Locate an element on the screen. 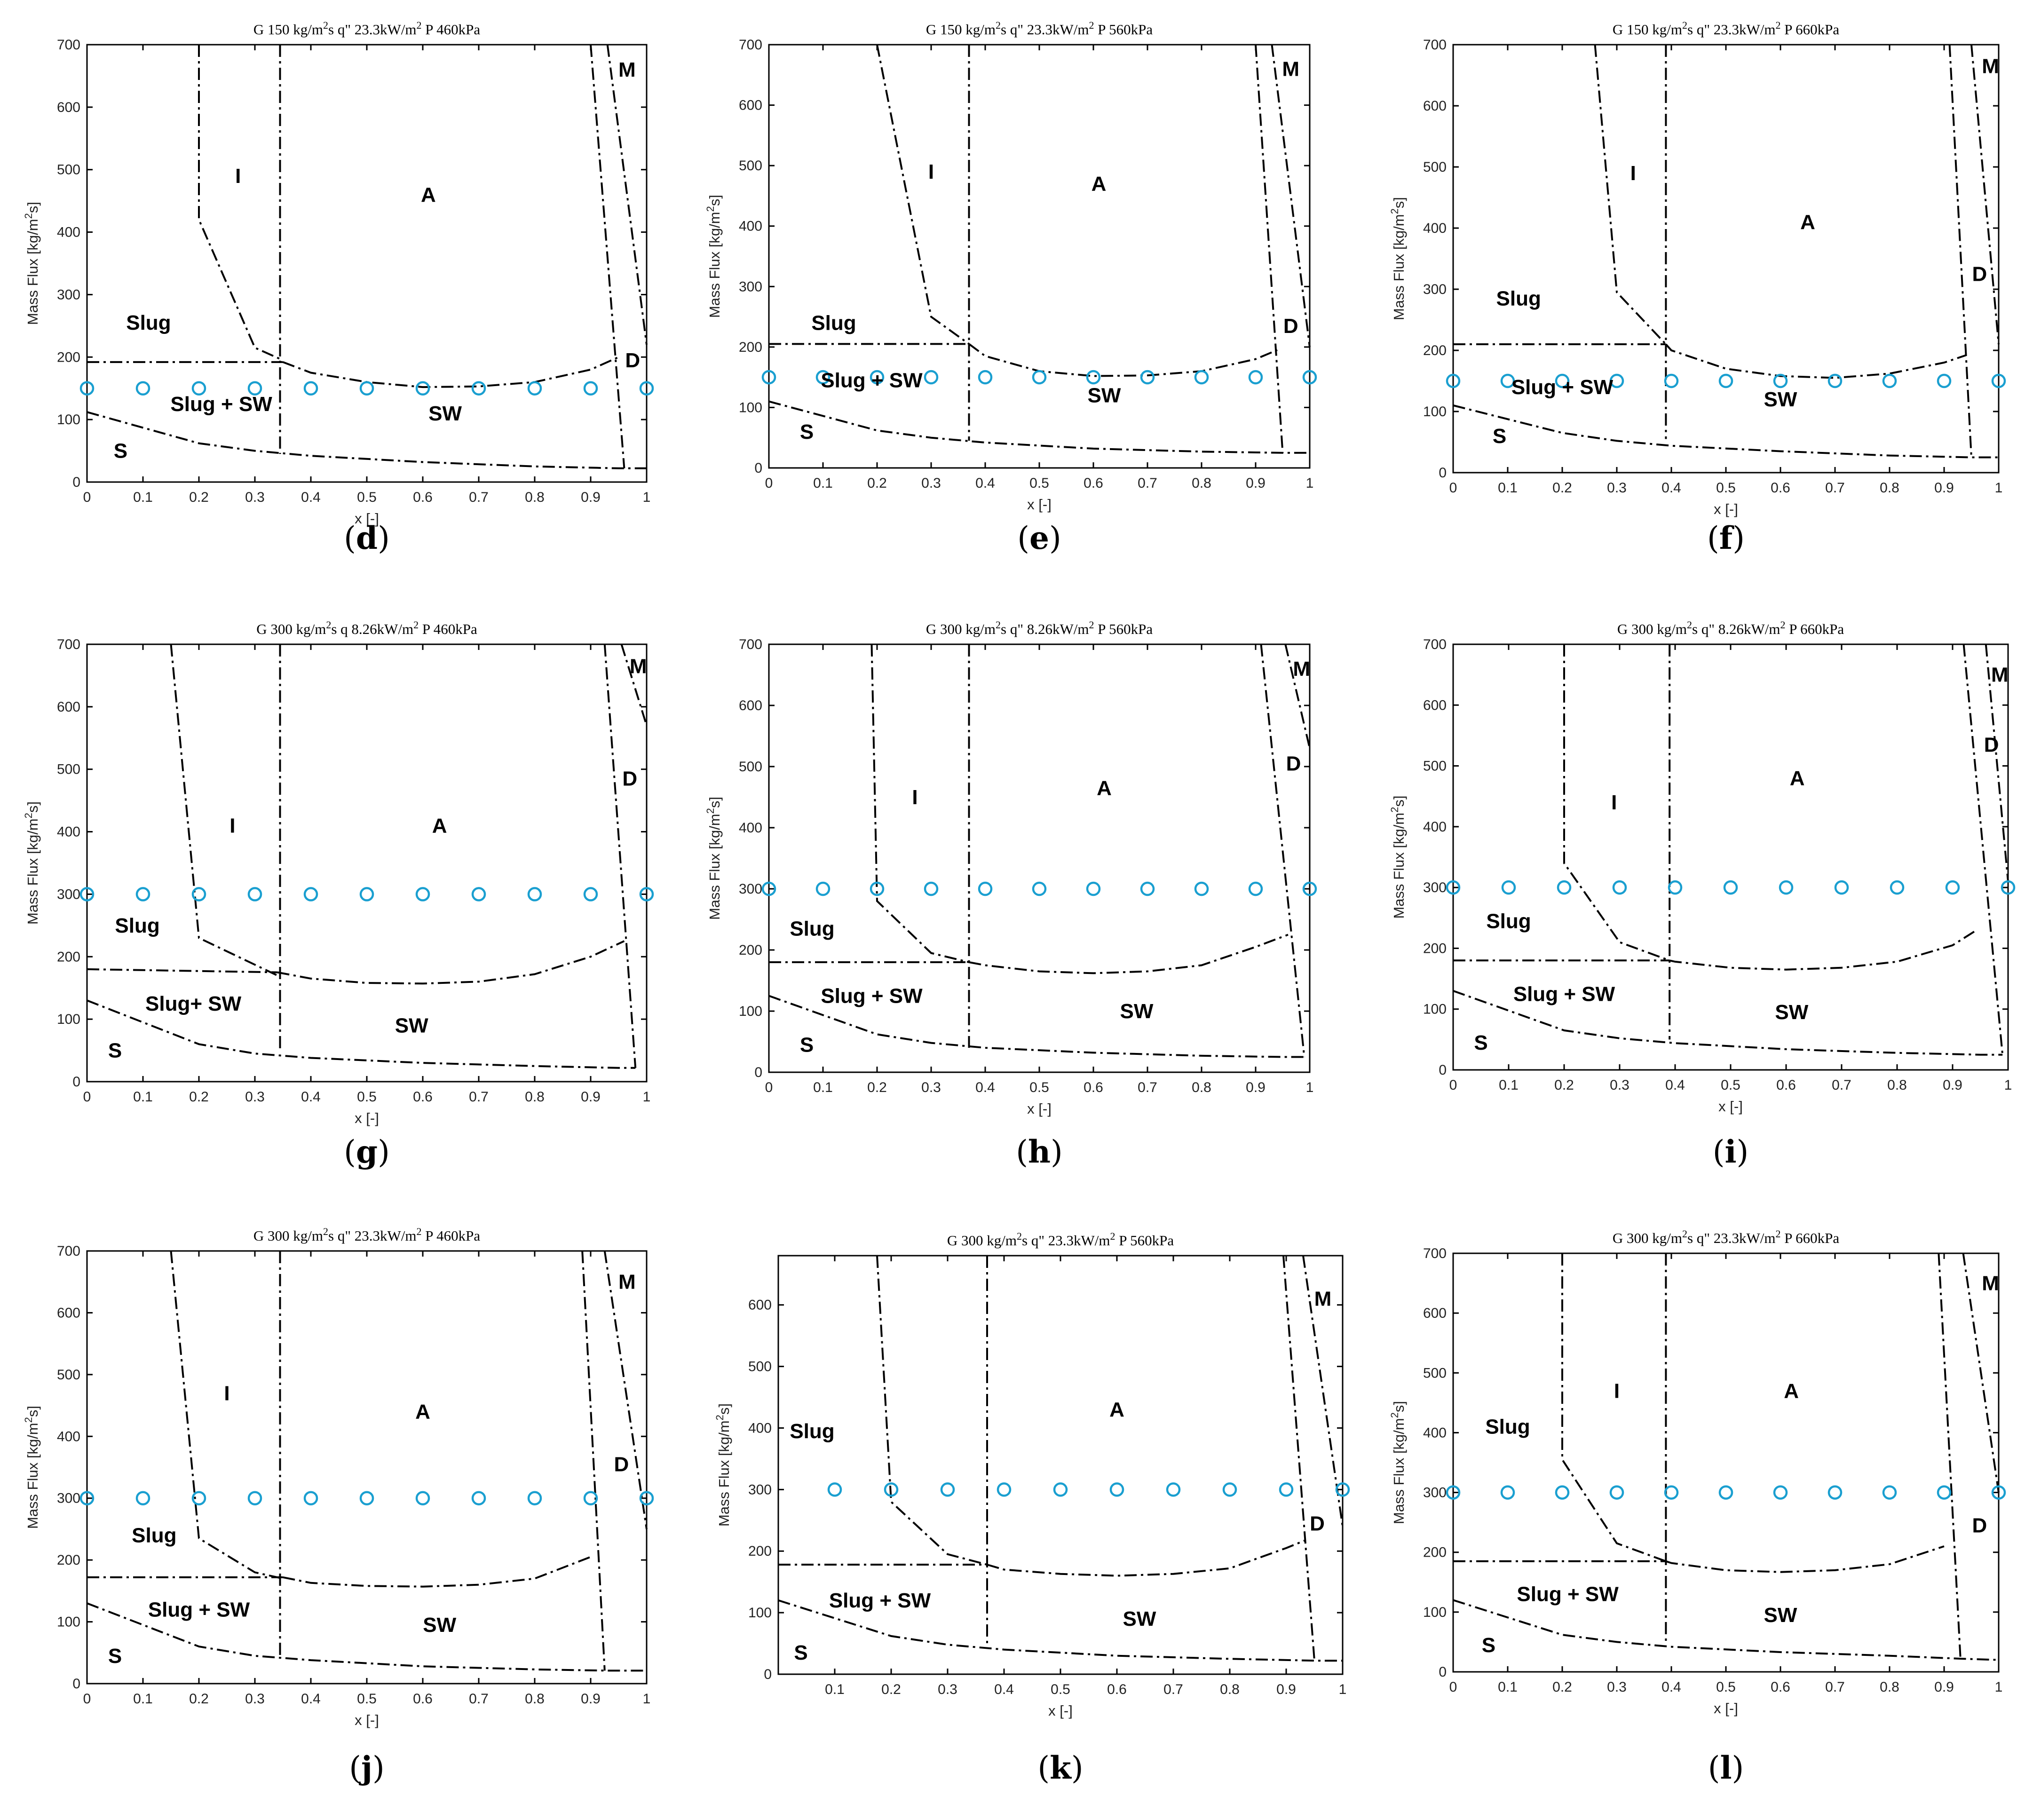 Image resolution: width=2025 pixels, height=1820 pixels. chart-title: G 150 kg/m2s q" 23.3kW/m2 P 660kPa is located at coordinates (1726, 28).